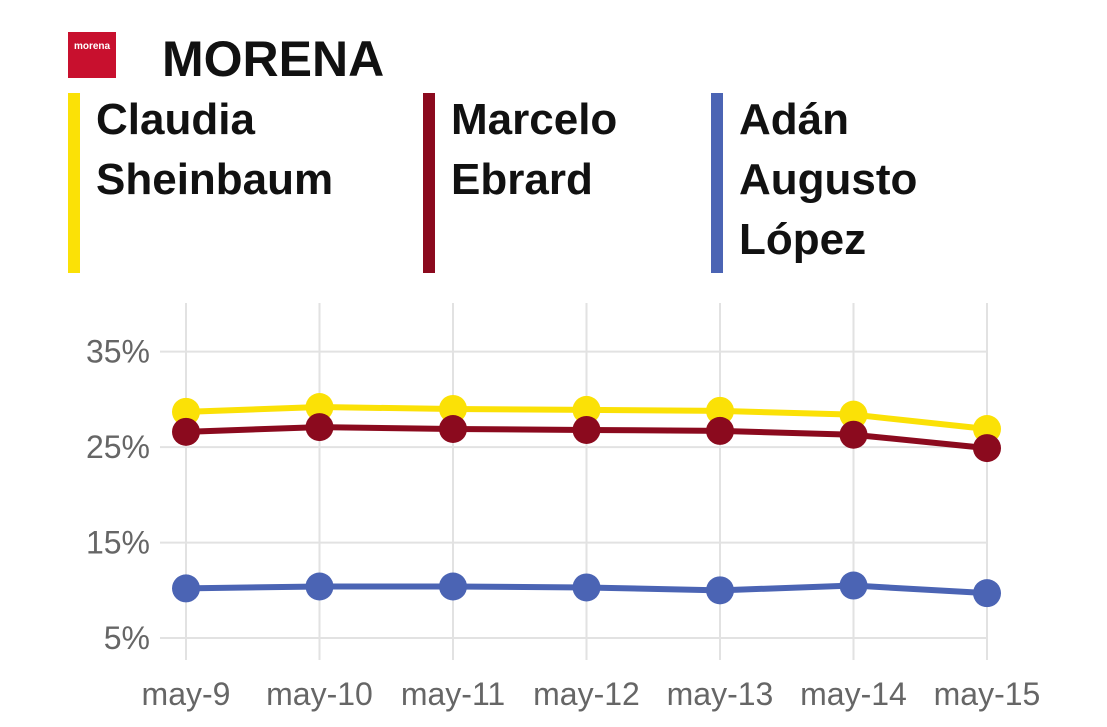  I want to click on legend-entry: Adán Augusto López, so click(831, 183).